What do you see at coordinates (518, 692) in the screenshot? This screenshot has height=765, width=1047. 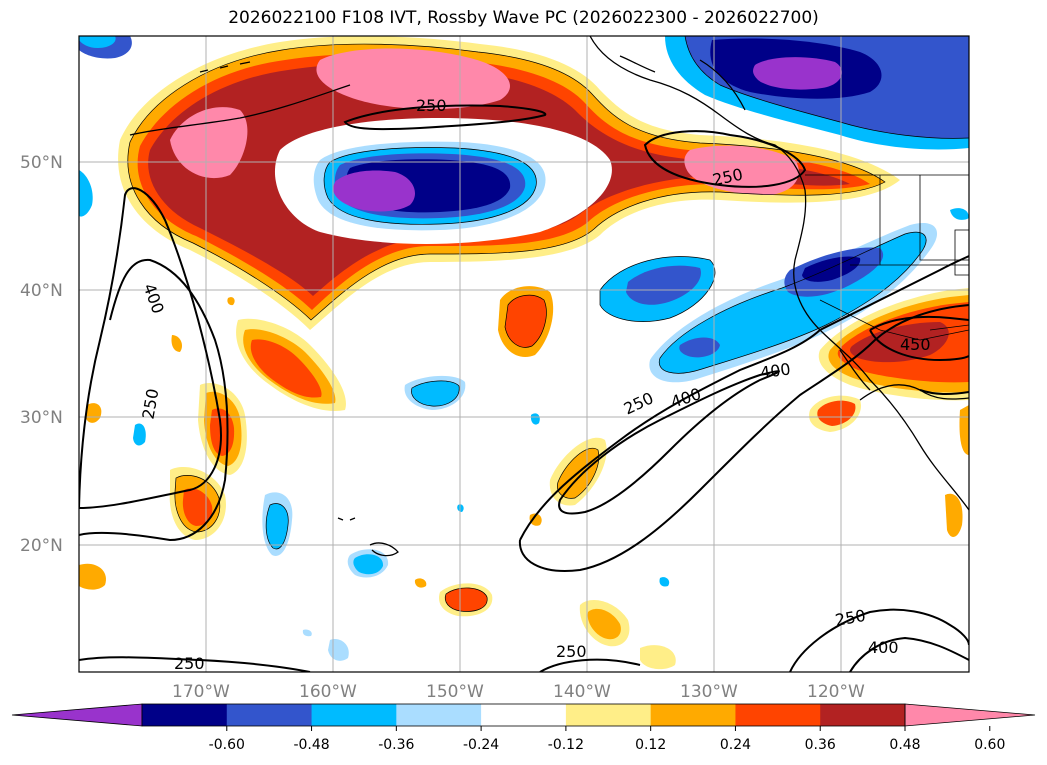 I see `longitude-labels: 170°W 160°W 150°W 140°W 130°W 120°W` at bounding box center [518, 692].